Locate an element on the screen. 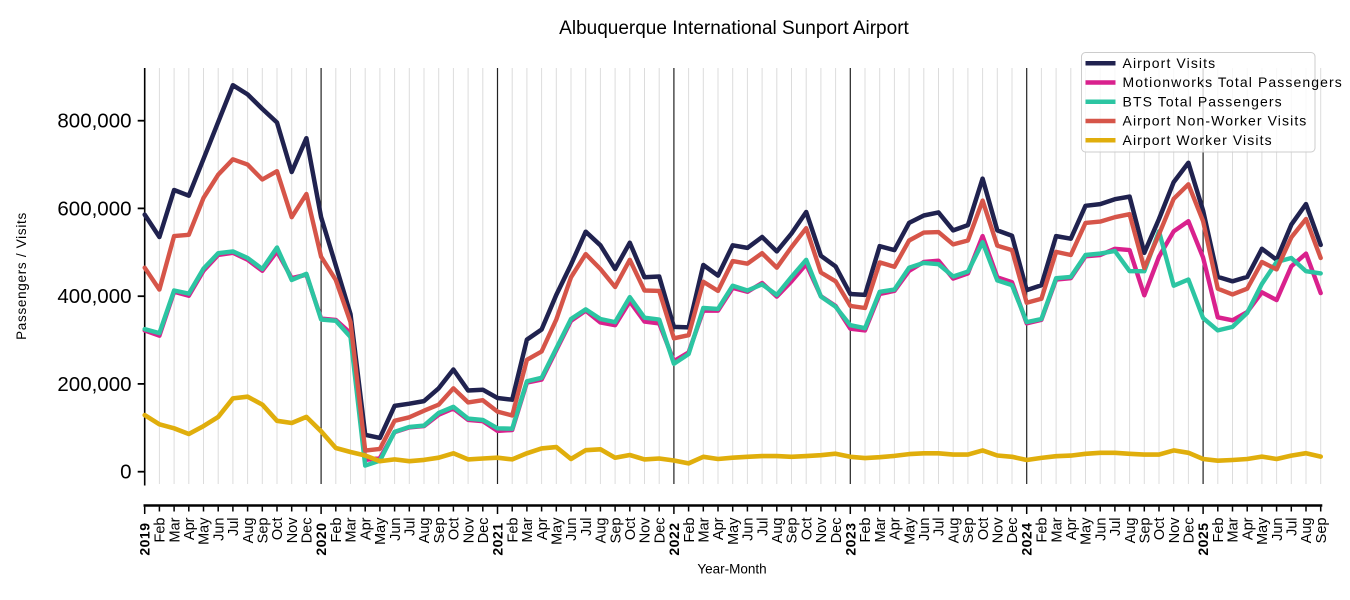  svg-text: BTS Total Passengers is located at coordinates (1203, 101).